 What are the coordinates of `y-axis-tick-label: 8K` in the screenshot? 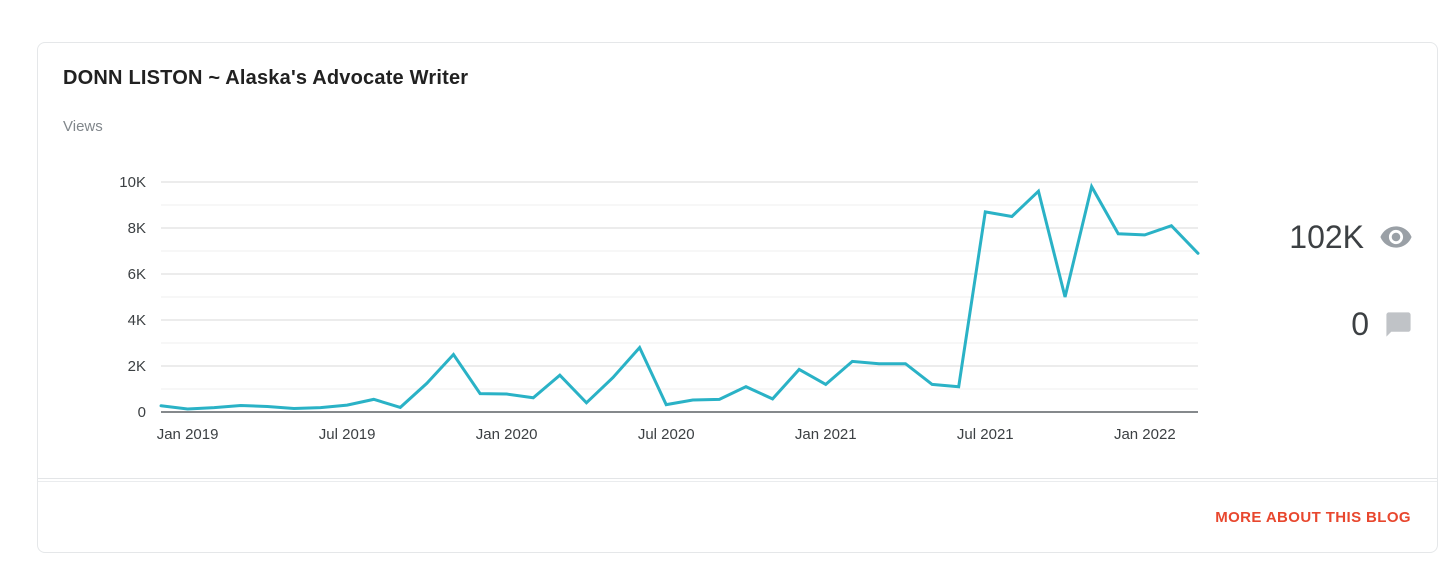 It's located at (137, 228).